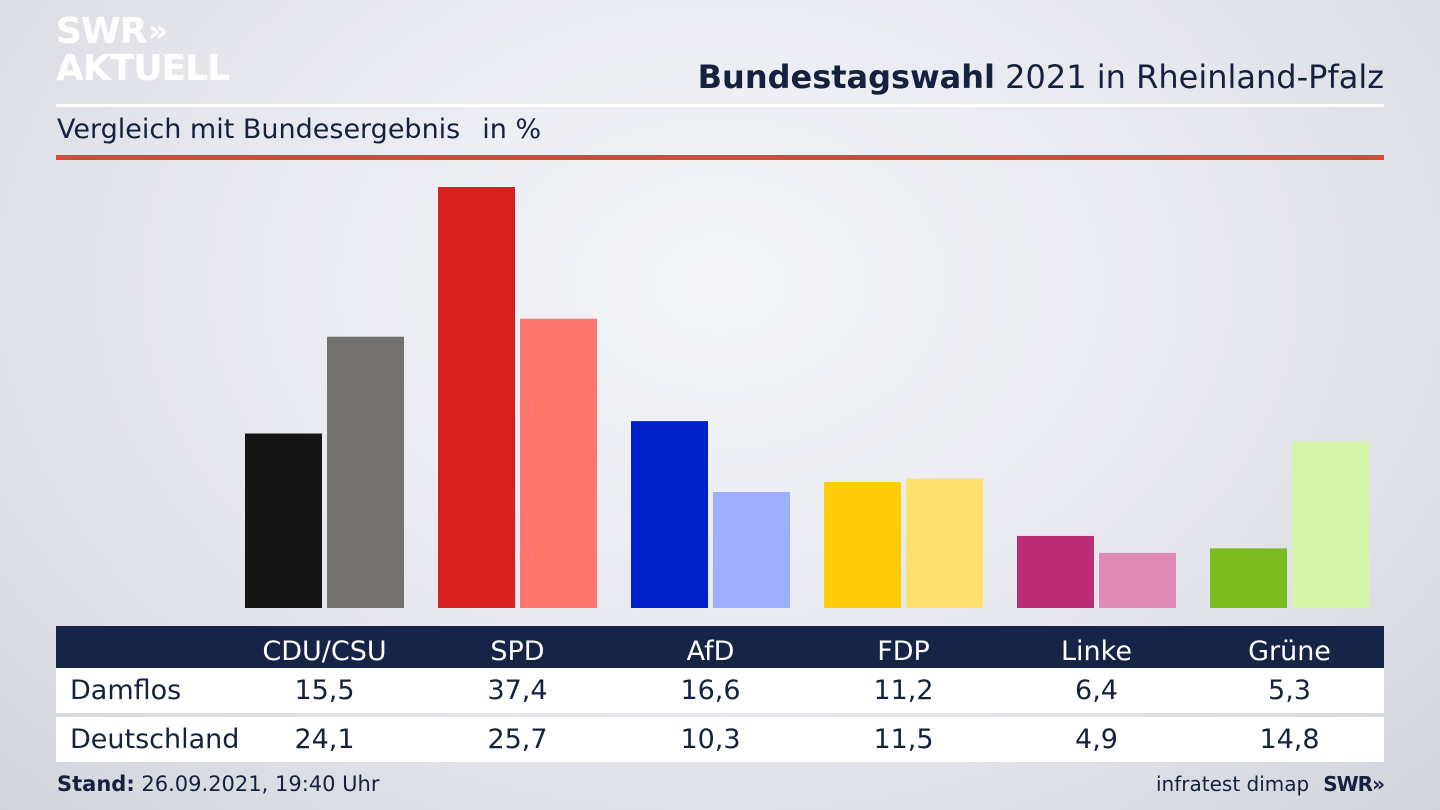 This screenshot has height=810, width=1440. Describe the element at coordinates (903, 739) in the screenshot. I see `value-deutschland-fdp: 11,5` at that location.